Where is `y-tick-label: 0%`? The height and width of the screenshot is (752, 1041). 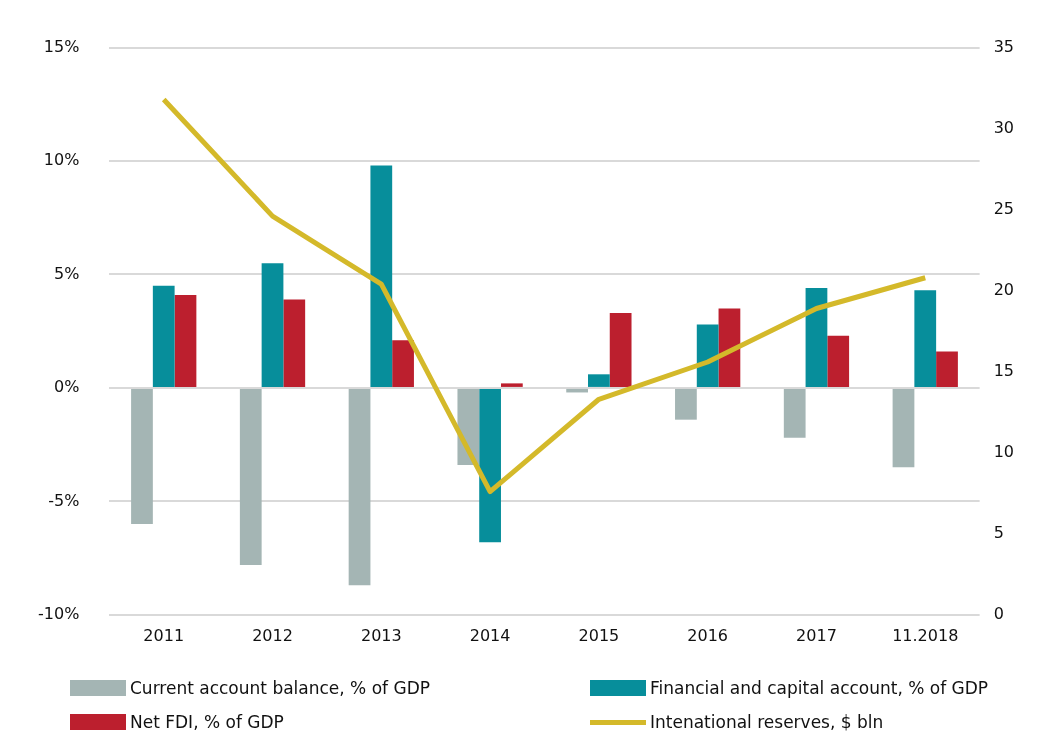 y-tick-label: 0% is located at coordinates (66, 387).